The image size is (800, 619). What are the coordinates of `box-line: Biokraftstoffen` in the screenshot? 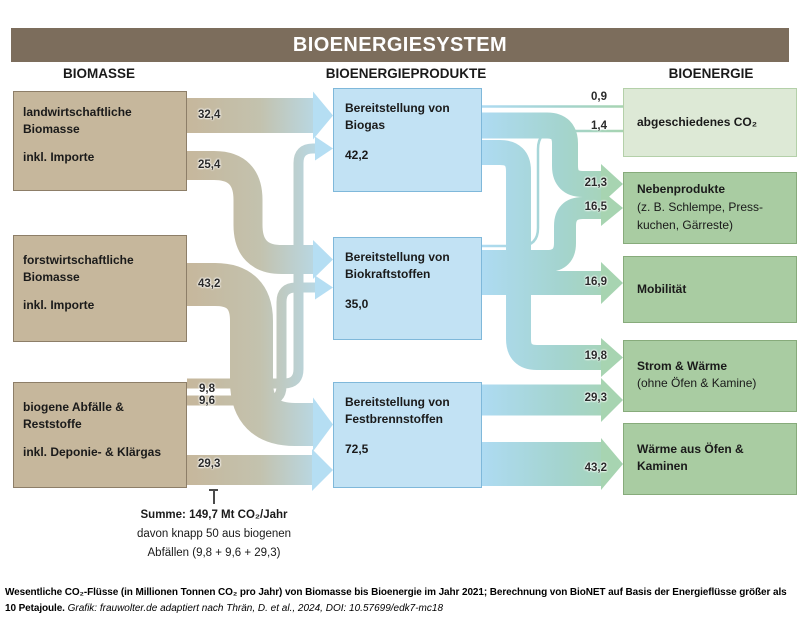 It's located at (388, 274).